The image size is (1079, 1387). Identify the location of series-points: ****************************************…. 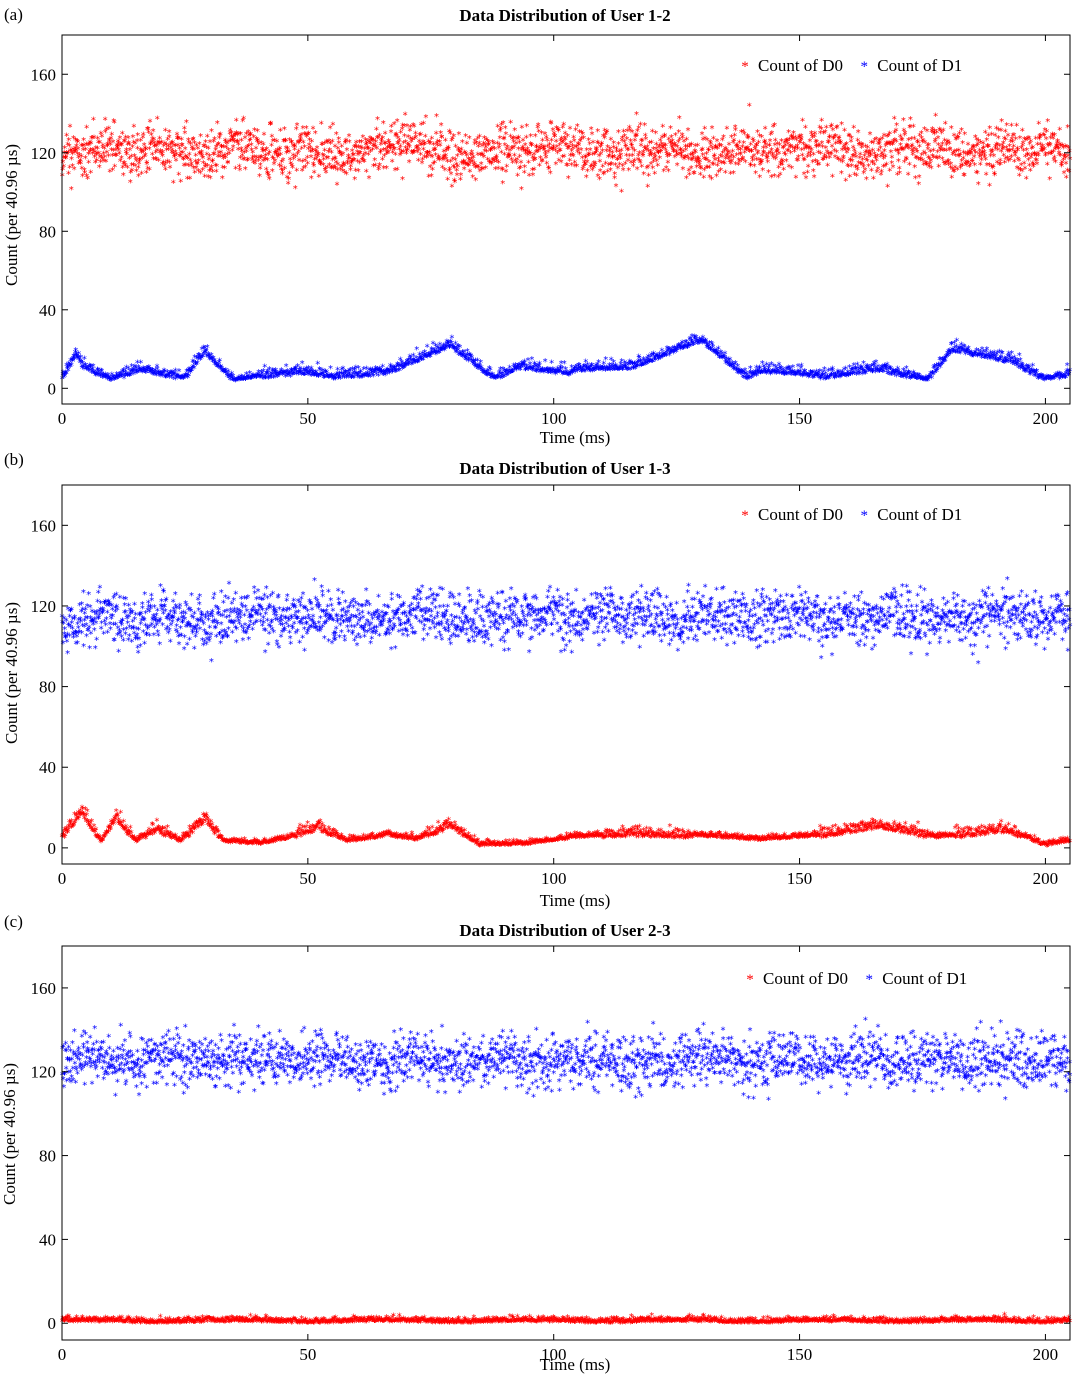
(566, 829).